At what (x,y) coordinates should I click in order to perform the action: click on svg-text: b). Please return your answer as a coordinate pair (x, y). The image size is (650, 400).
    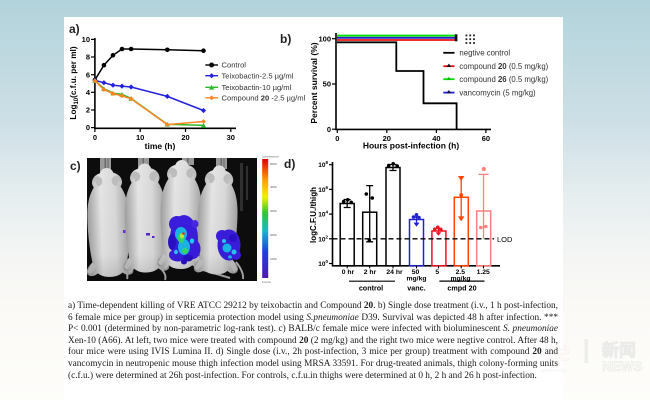
    Looking at the image, I should click on (285, 39).